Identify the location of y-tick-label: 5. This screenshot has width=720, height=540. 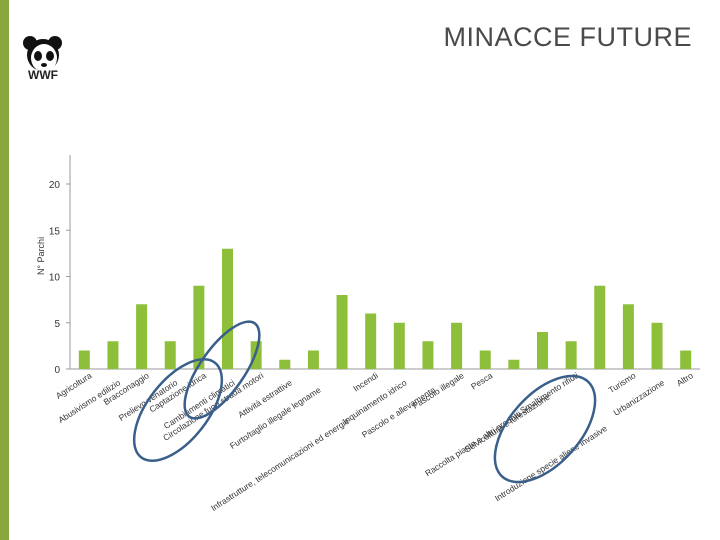
(57, 324).